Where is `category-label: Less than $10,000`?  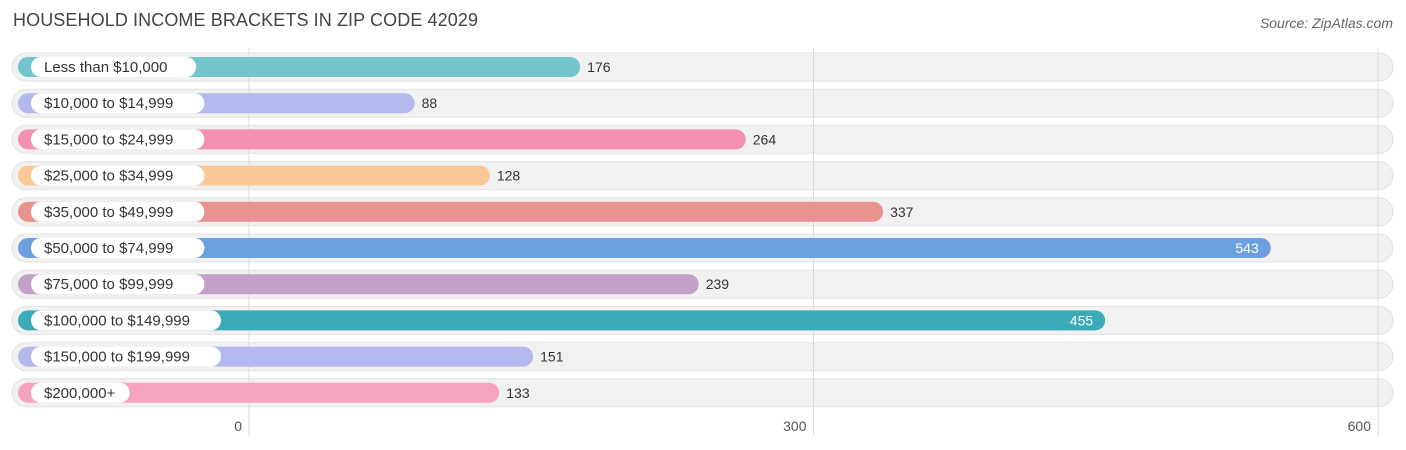
category-label: Less than $10,000 is located at coordinates (105, 67).